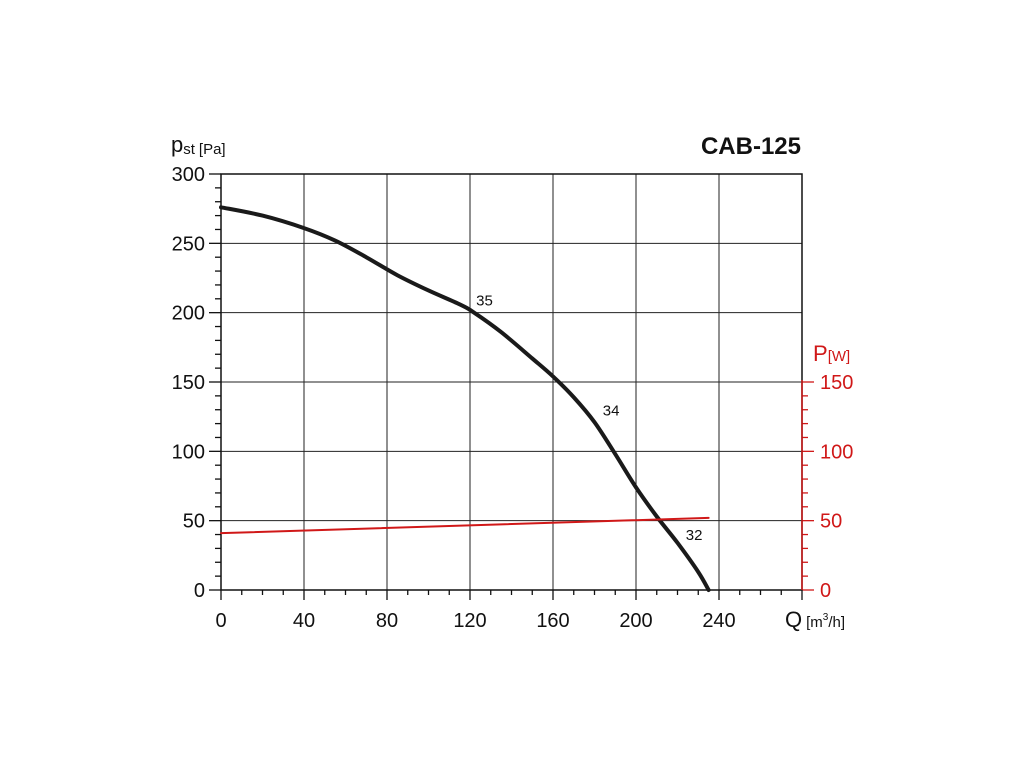 The width and height of the screenshot is (1024, 768). I want to click on x-axis-label: Q [m3/h], so click(815, 619).